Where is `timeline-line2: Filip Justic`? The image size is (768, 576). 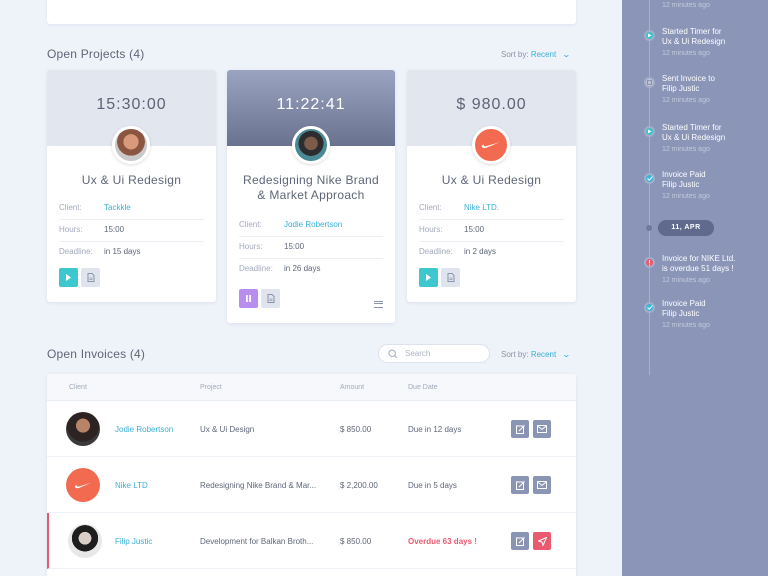 timeline-line2: Filip Justic is located at coordinates (681, 88).